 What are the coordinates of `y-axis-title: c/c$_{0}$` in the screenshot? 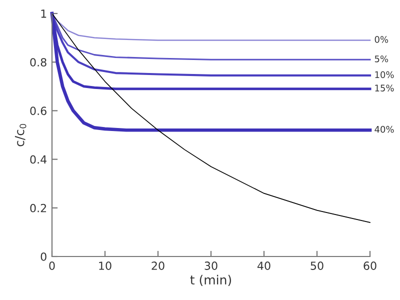 It's located at (20, 135).